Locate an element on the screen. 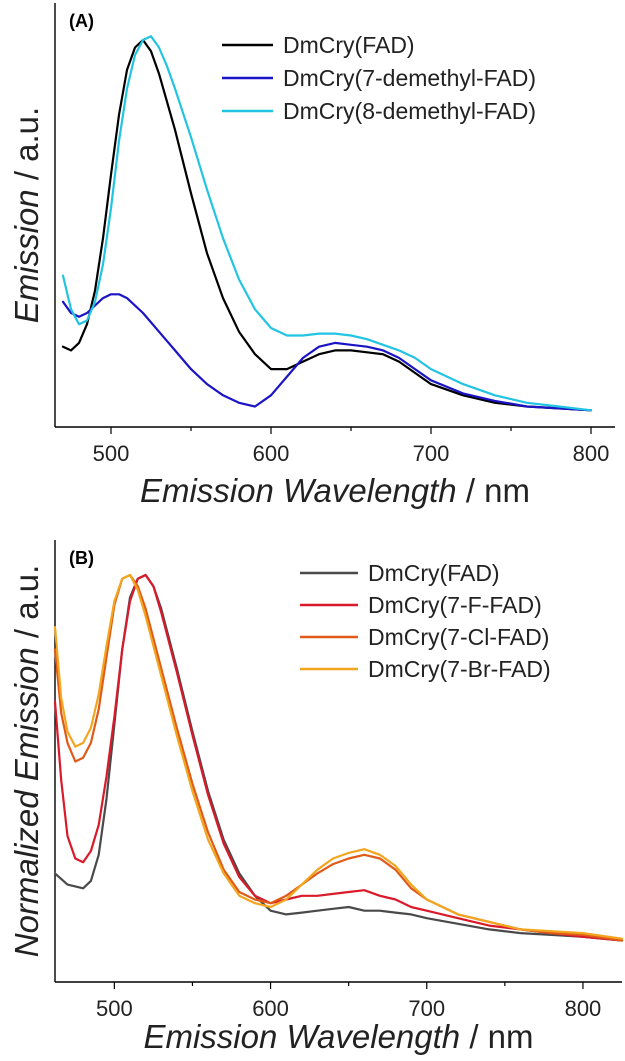  y-axis-title: Emission / a.u. is located at coordinates (26, 215).